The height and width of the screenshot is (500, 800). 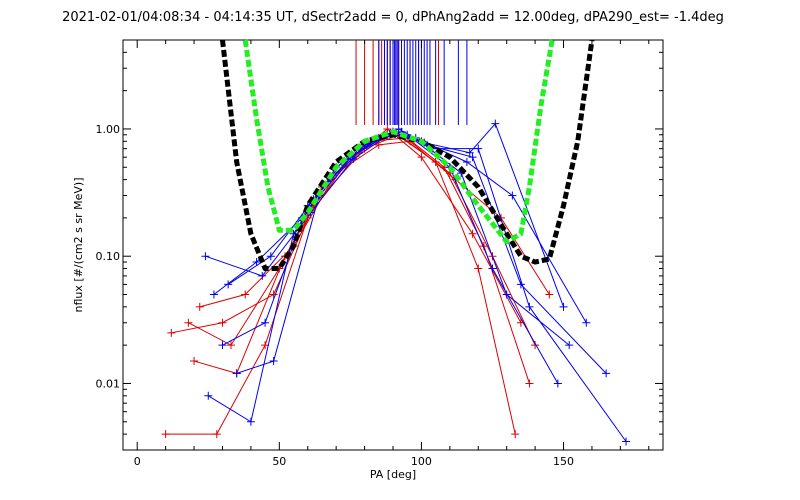 I want to click on y-tick-label: 1.00, so click(x=108, y=129).